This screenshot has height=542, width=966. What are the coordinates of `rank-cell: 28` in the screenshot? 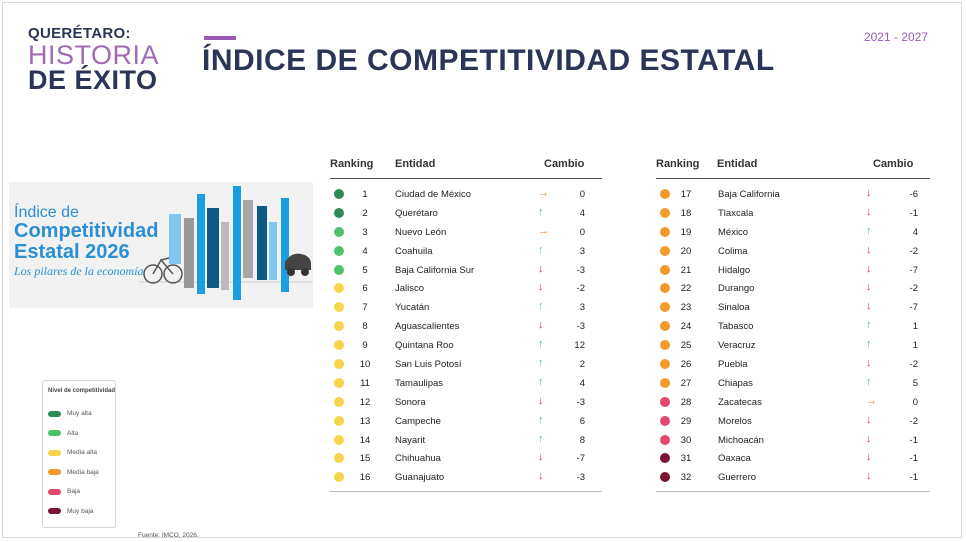 It's located at (686, 402).